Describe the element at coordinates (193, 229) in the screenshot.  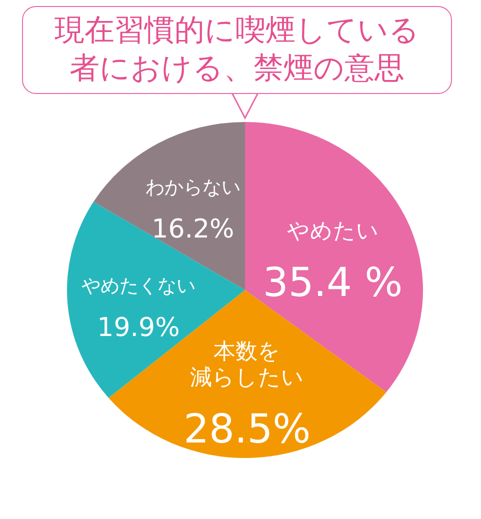
I see `data-label: 16.2%` at that location.